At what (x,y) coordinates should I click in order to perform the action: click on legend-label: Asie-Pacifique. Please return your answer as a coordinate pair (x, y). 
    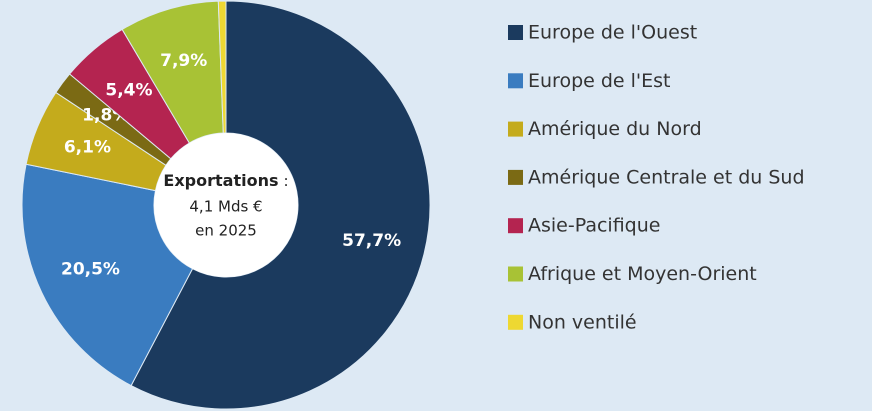
    Looking at the image, I should click on (594, 226).